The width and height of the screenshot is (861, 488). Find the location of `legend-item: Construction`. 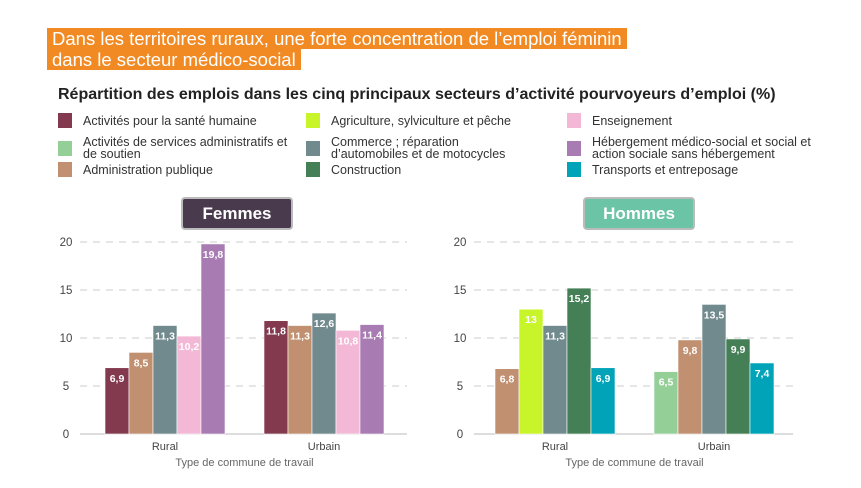

legend-item: Construction is located at coordinates (353, 169).